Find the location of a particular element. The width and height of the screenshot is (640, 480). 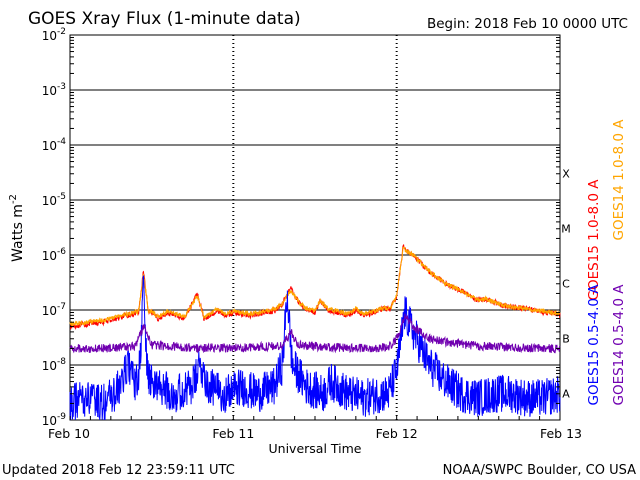

x-tick-label-1: Feb 11 is located at coordinates (233, 433).